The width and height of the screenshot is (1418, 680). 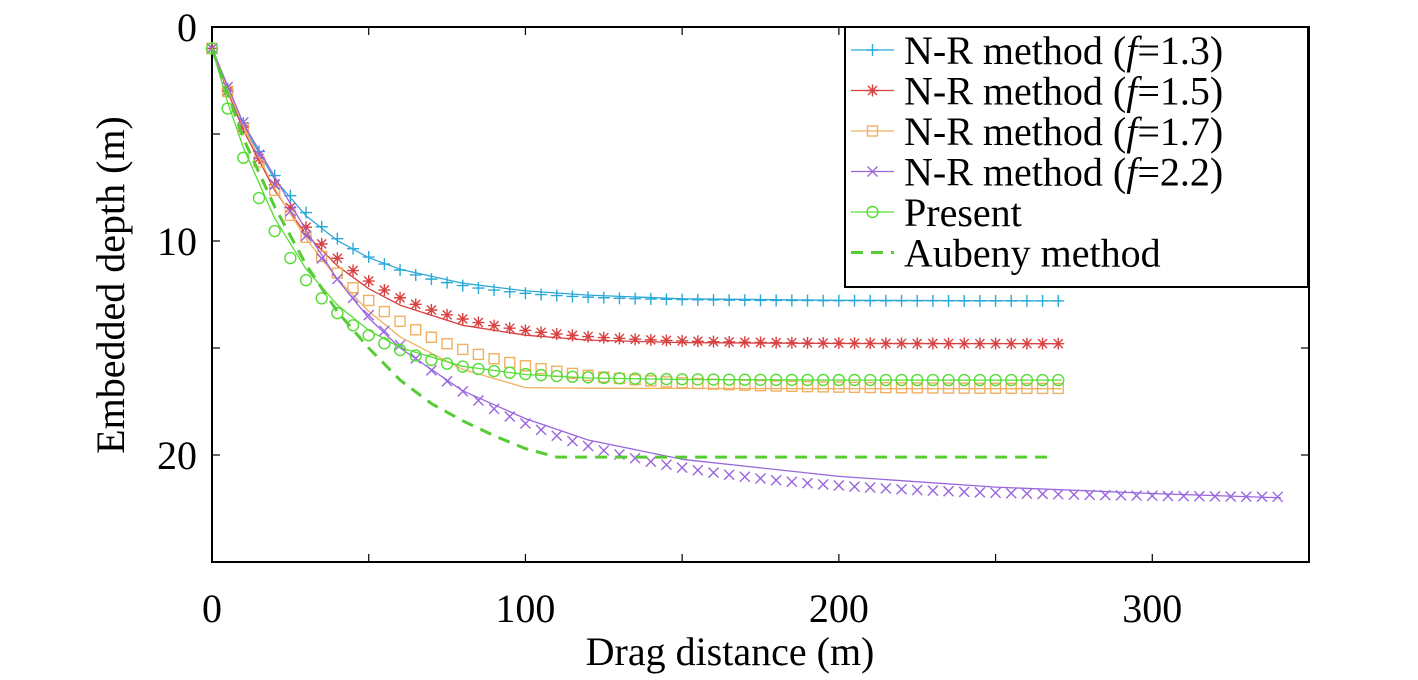 What do you see at coordinates (1006, 253) in the screenshot?
I see `legend-item: Aubeny method` at bounding box center [1006, 253].